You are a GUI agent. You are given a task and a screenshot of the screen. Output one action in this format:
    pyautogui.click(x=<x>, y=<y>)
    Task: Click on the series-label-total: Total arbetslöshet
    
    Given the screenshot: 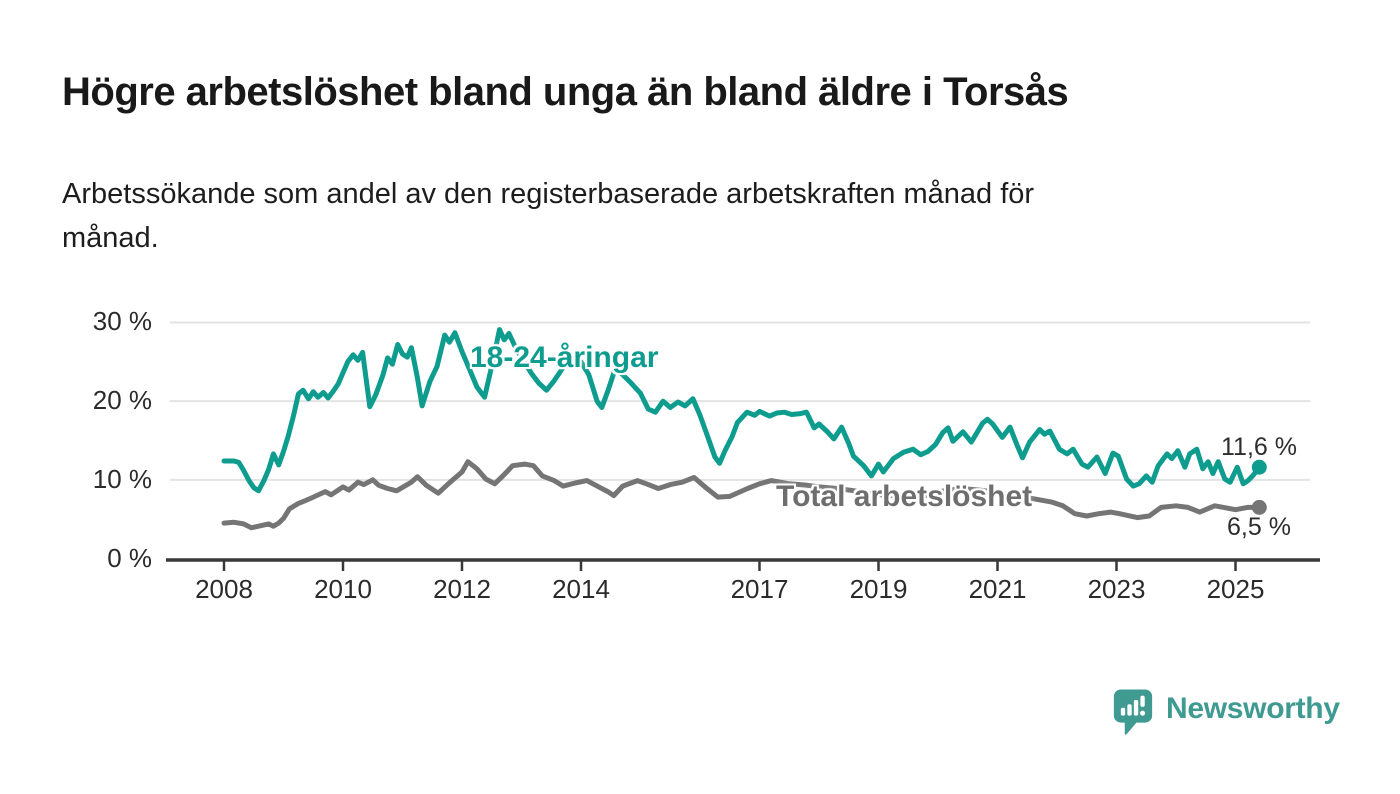 What is the action you would take?
    pyautogui.click(x=904, y=496)
    